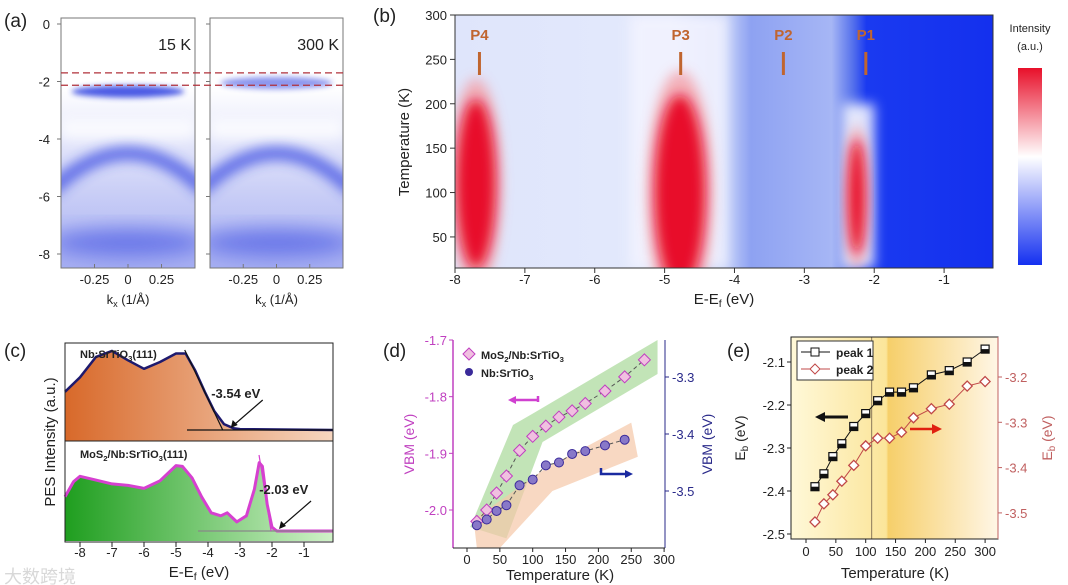  What do you see at coordinates (774, 448) in the screenshot?
I see `y-tick-label: -2.3` at bounding box center [774, 448].